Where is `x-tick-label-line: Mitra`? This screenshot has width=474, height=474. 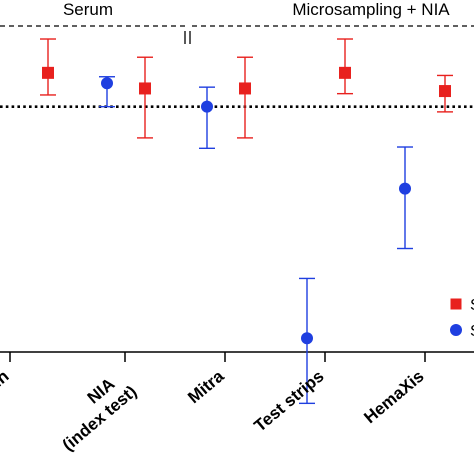
x-tick-label-line: Mitra is located at coordinates (206, 386).